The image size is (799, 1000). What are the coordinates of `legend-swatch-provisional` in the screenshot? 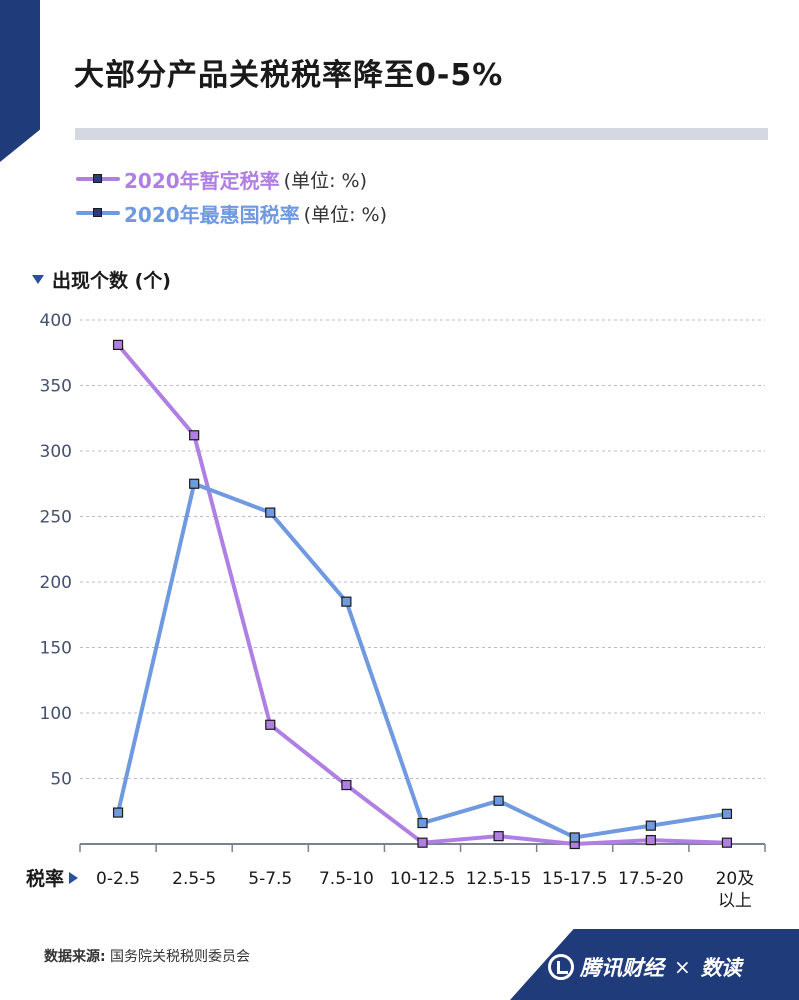 It's located at (98, 179).